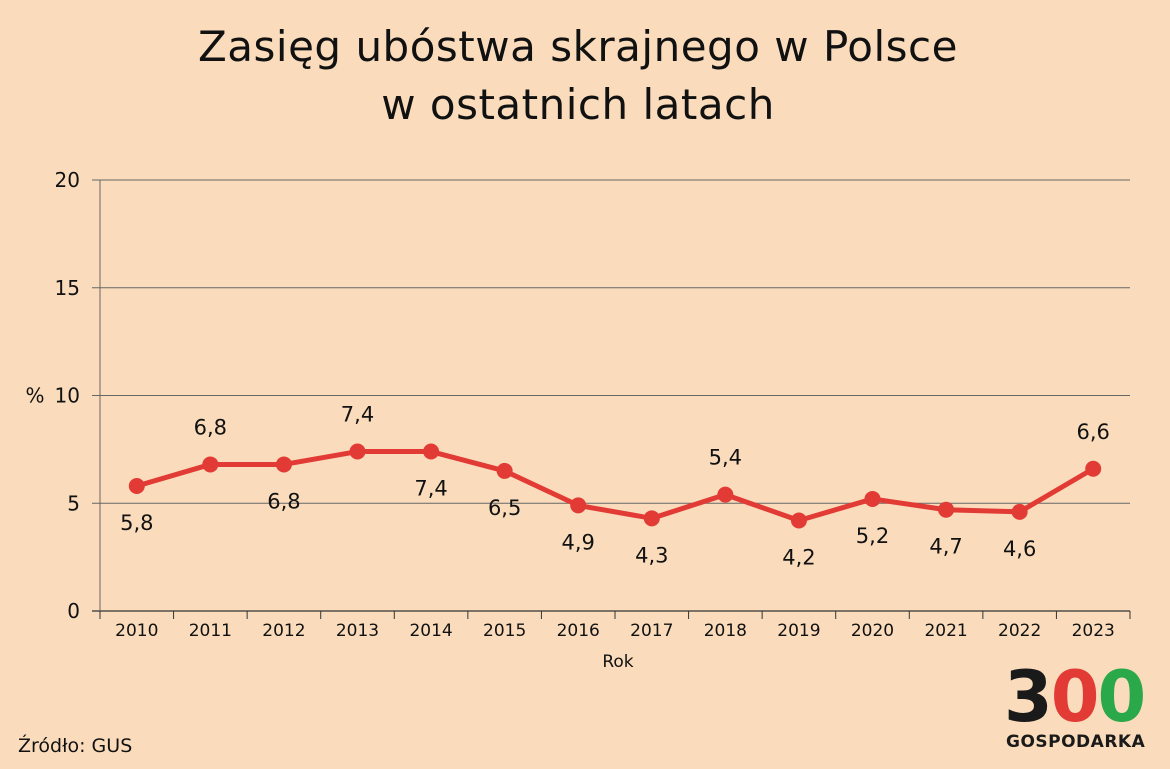 This screenshot has width=1170, height=769. What do you see at coordinates (136, 523) in the screenshot?
I see `data-label: 5,8` at bounding box center [136, 523].